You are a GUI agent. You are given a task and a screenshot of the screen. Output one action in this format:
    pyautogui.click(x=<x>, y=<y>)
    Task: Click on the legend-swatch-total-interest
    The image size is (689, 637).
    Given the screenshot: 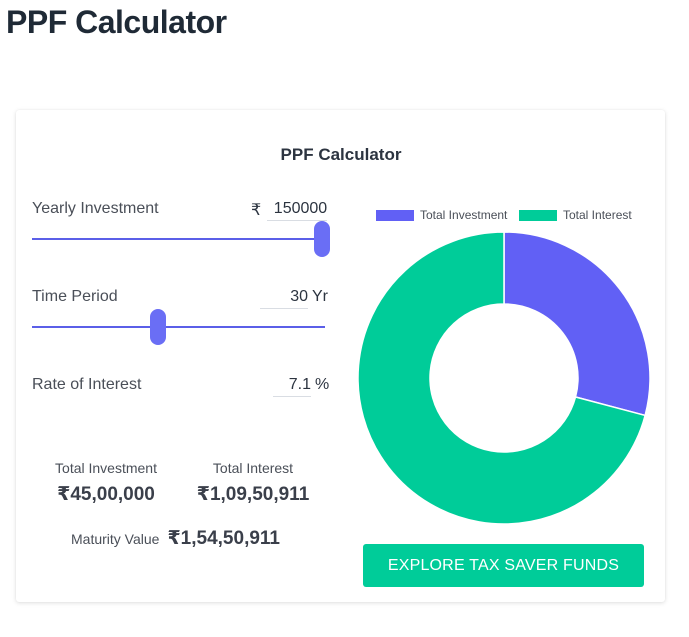 What is the action you would take?
    pyautogui.click(x=538, y=215)
    